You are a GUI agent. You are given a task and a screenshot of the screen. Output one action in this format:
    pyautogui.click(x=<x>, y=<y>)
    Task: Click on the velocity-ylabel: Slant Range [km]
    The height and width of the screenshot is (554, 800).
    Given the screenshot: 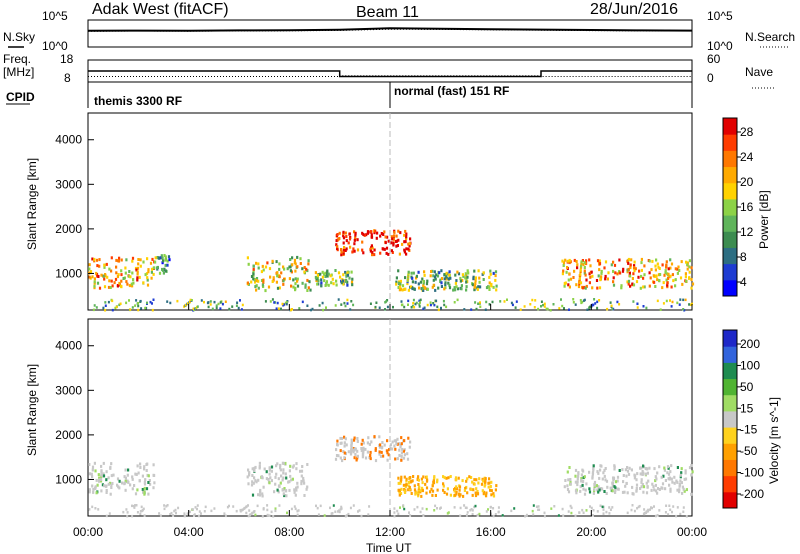 What is the action you would take?
    pyautogui.click(x=32, y=410)
    